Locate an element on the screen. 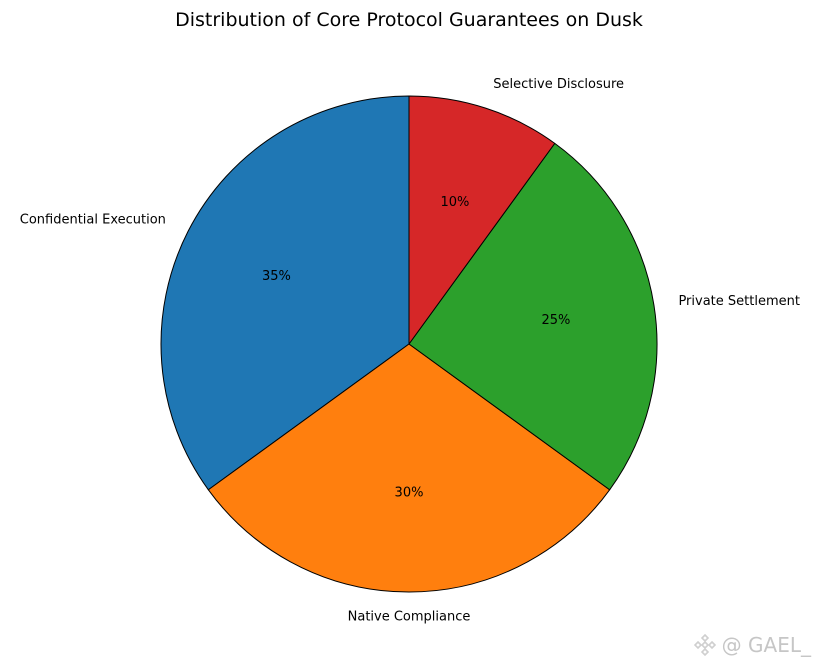  pie-percent-label: 30% is located at coordinates (409, 492).